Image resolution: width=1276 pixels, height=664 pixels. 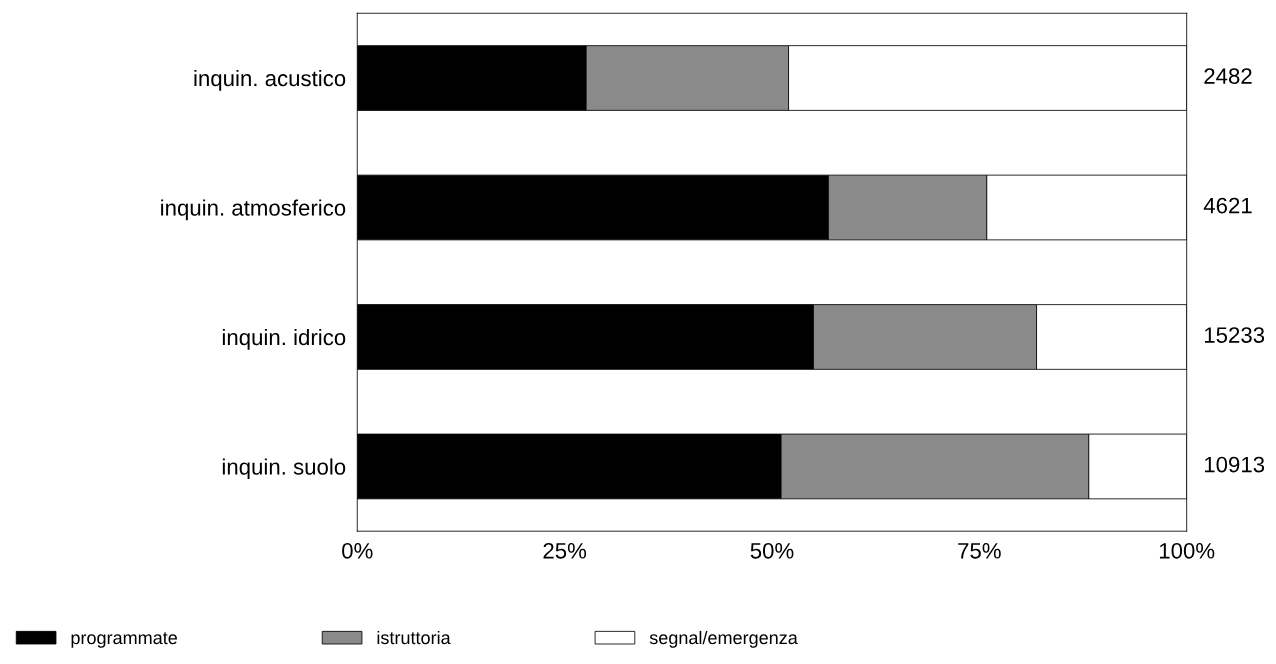 What do you see at coordinates (1187, 550) in the screenshot?
I see `x-tick-label: 100%` at bounding box center [1187, 550].